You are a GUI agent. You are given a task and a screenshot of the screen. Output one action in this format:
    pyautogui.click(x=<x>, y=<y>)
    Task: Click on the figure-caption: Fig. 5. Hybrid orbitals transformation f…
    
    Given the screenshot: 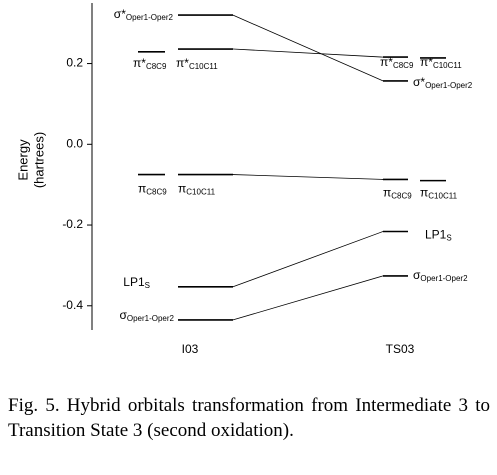 What is the action you would take?
    pyautogui.click(x=249, y=418)
    